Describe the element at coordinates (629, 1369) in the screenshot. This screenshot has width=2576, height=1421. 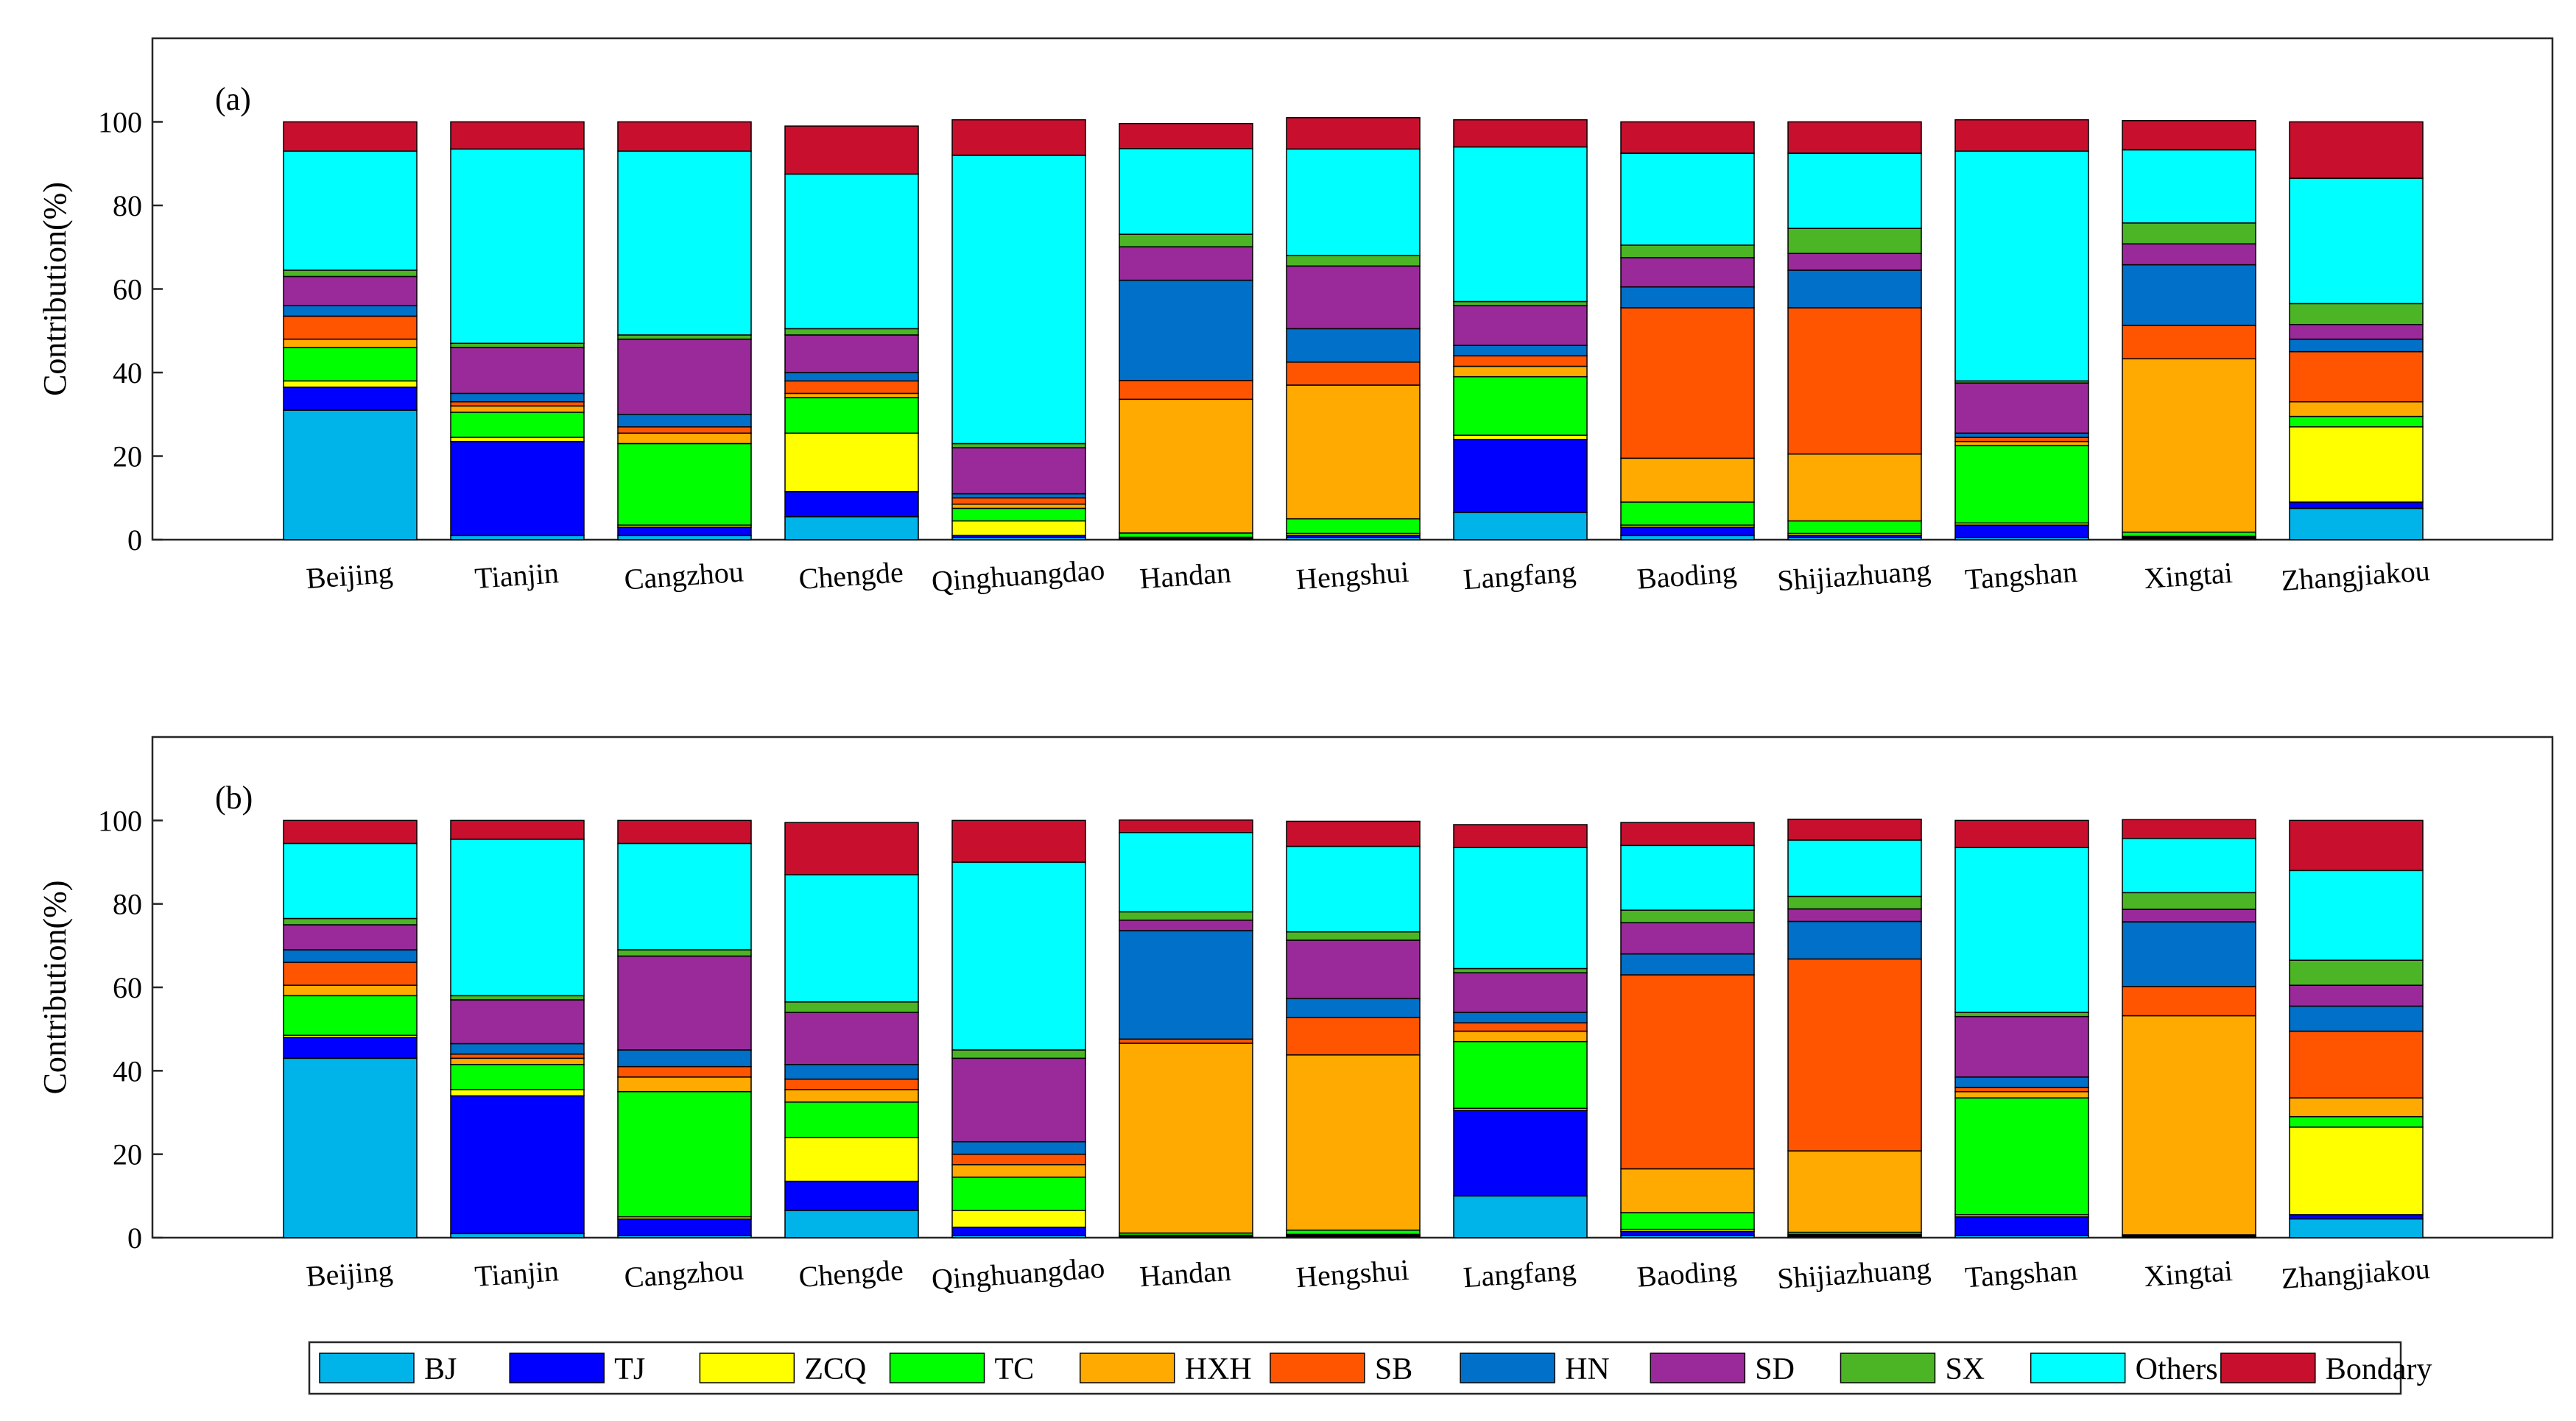
I see `legend-label-tj: TJ` at that location.